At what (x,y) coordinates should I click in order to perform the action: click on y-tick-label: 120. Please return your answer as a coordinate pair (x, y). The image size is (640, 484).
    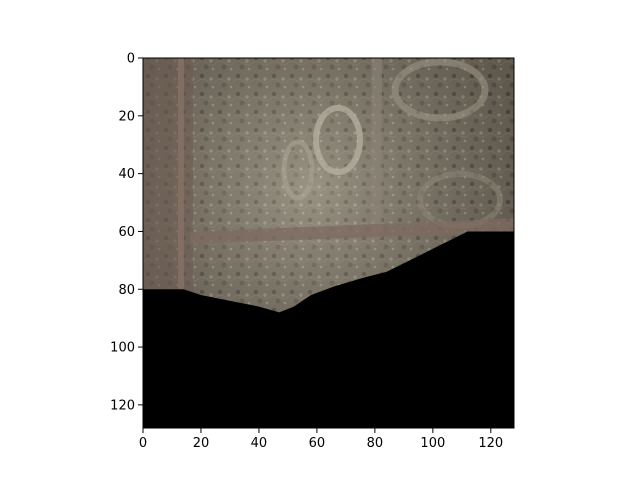
    Looking at the image, I should click on (122, 405).